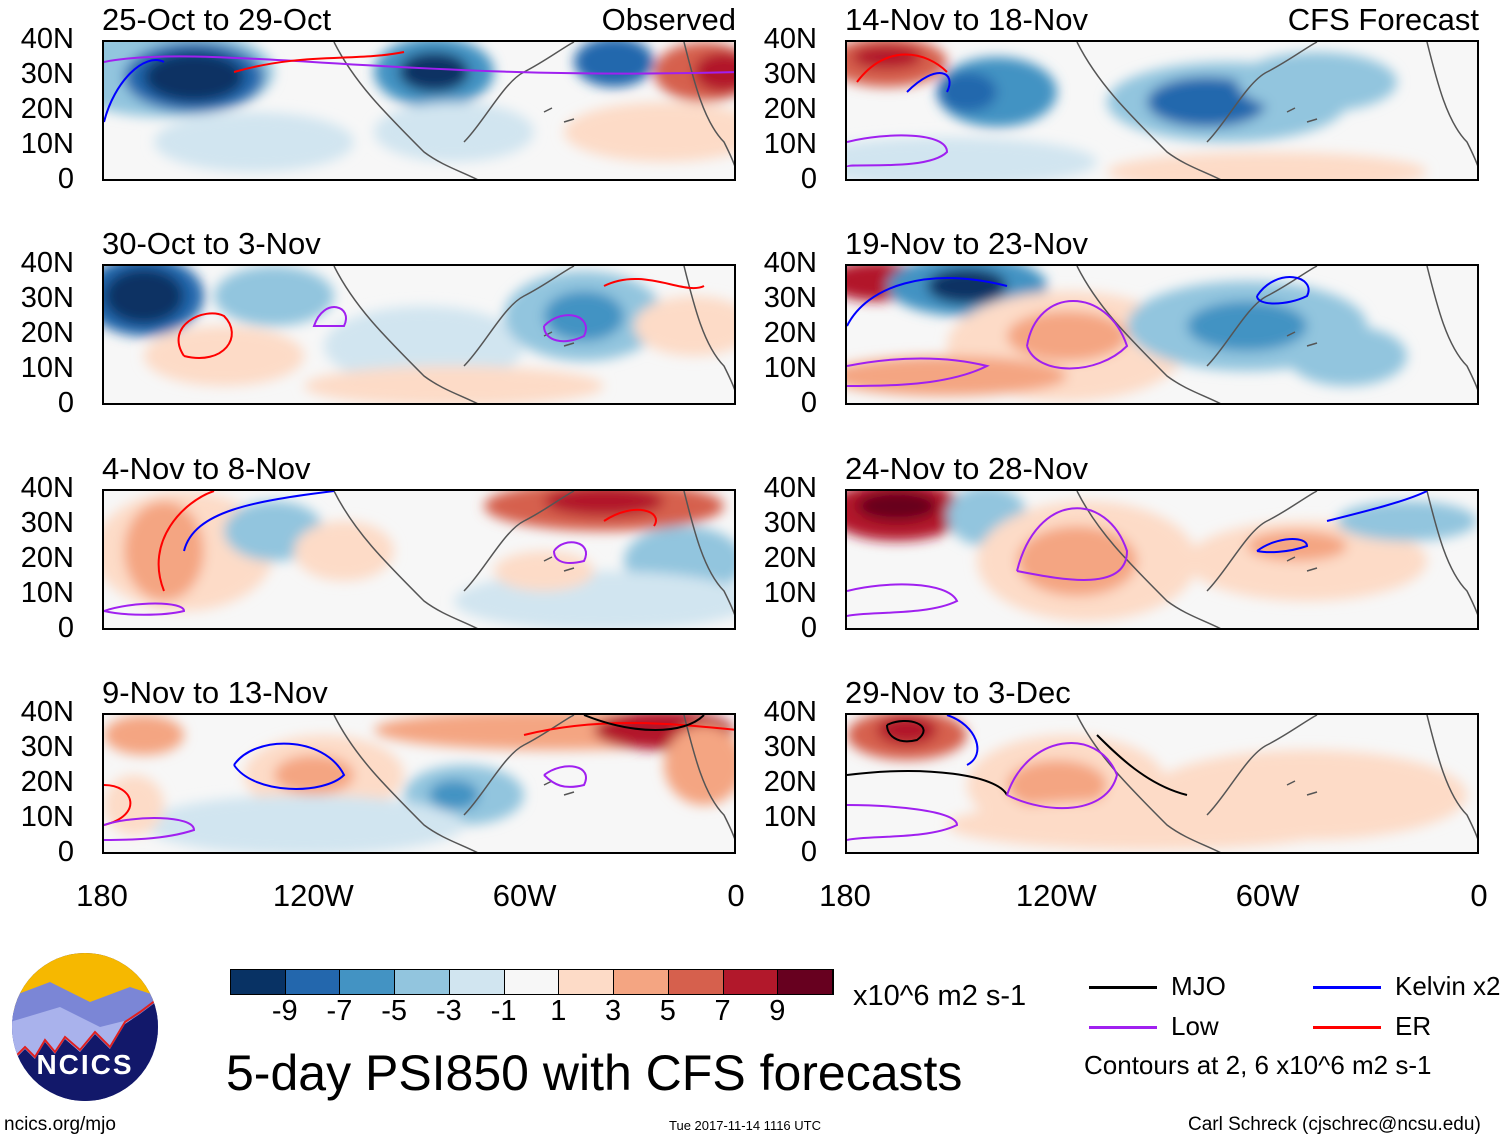 The image size is (1510, 1141). I want to click on footer-author: Carl Schreck (cjschrec@ncsu.edu), so click(1334, 1124).